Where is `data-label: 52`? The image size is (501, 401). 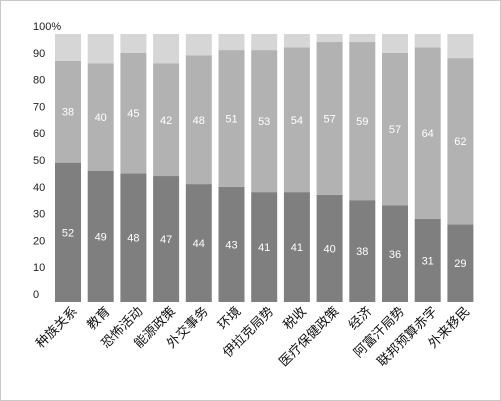
data-label: 52 is located at coordinates (68, 233).